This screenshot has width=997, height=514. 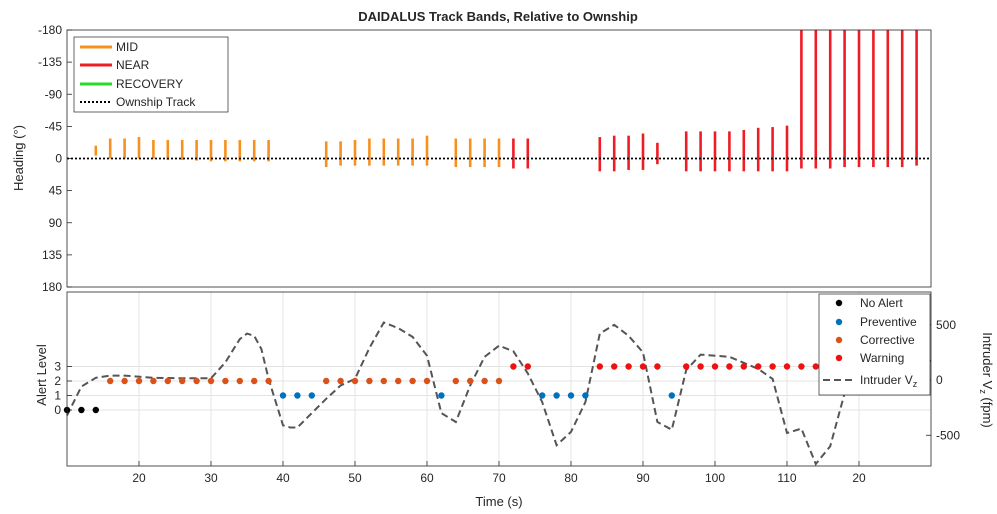 I want to click on top-y-tick-label: -90, so click(x=54, y=94).